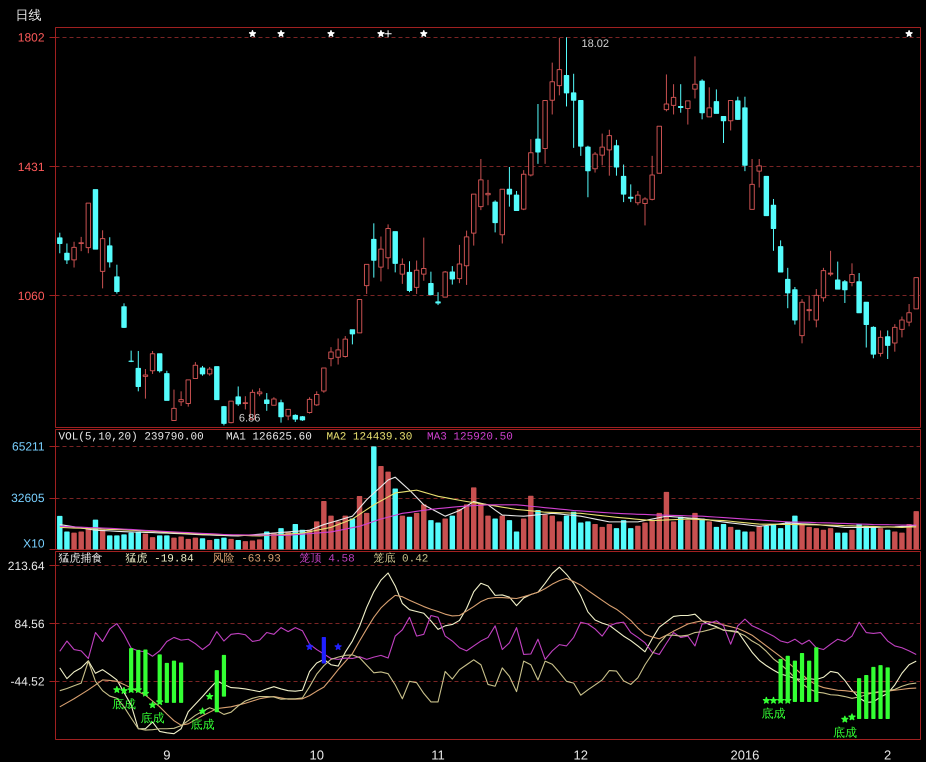 The width and height of the screenshot is (926, 762). Describe the element at coordinates (488, 637) in the screenshot. I see `line-series` at that location.